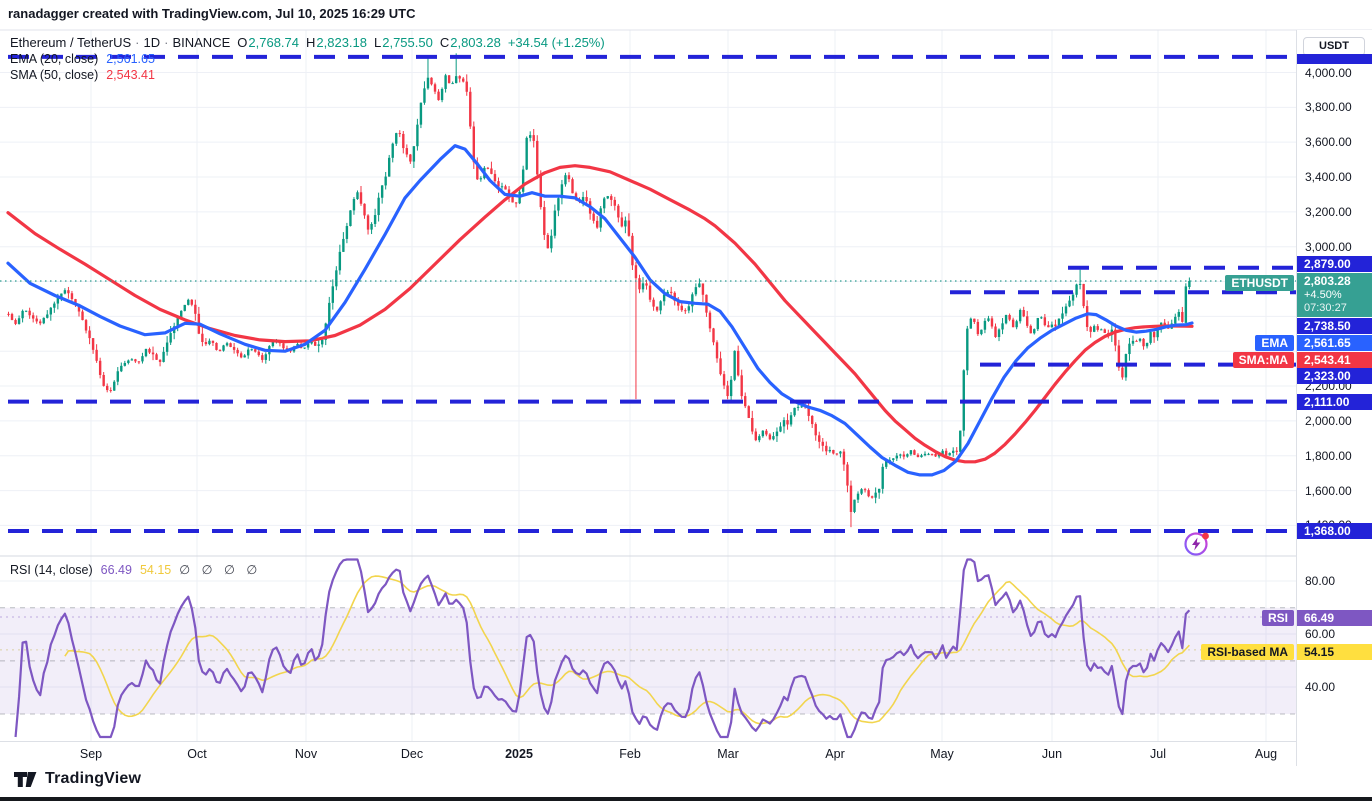  I want to click on price-tick: 1,600.00, so click(1328, 490).